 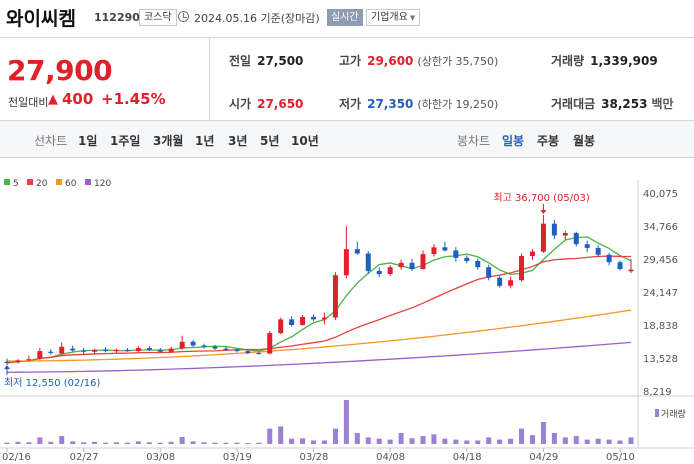 What do you see at coordinates (183, 16) in the screenshot?
I see `clock-icon` at bounding box center [183, 16].